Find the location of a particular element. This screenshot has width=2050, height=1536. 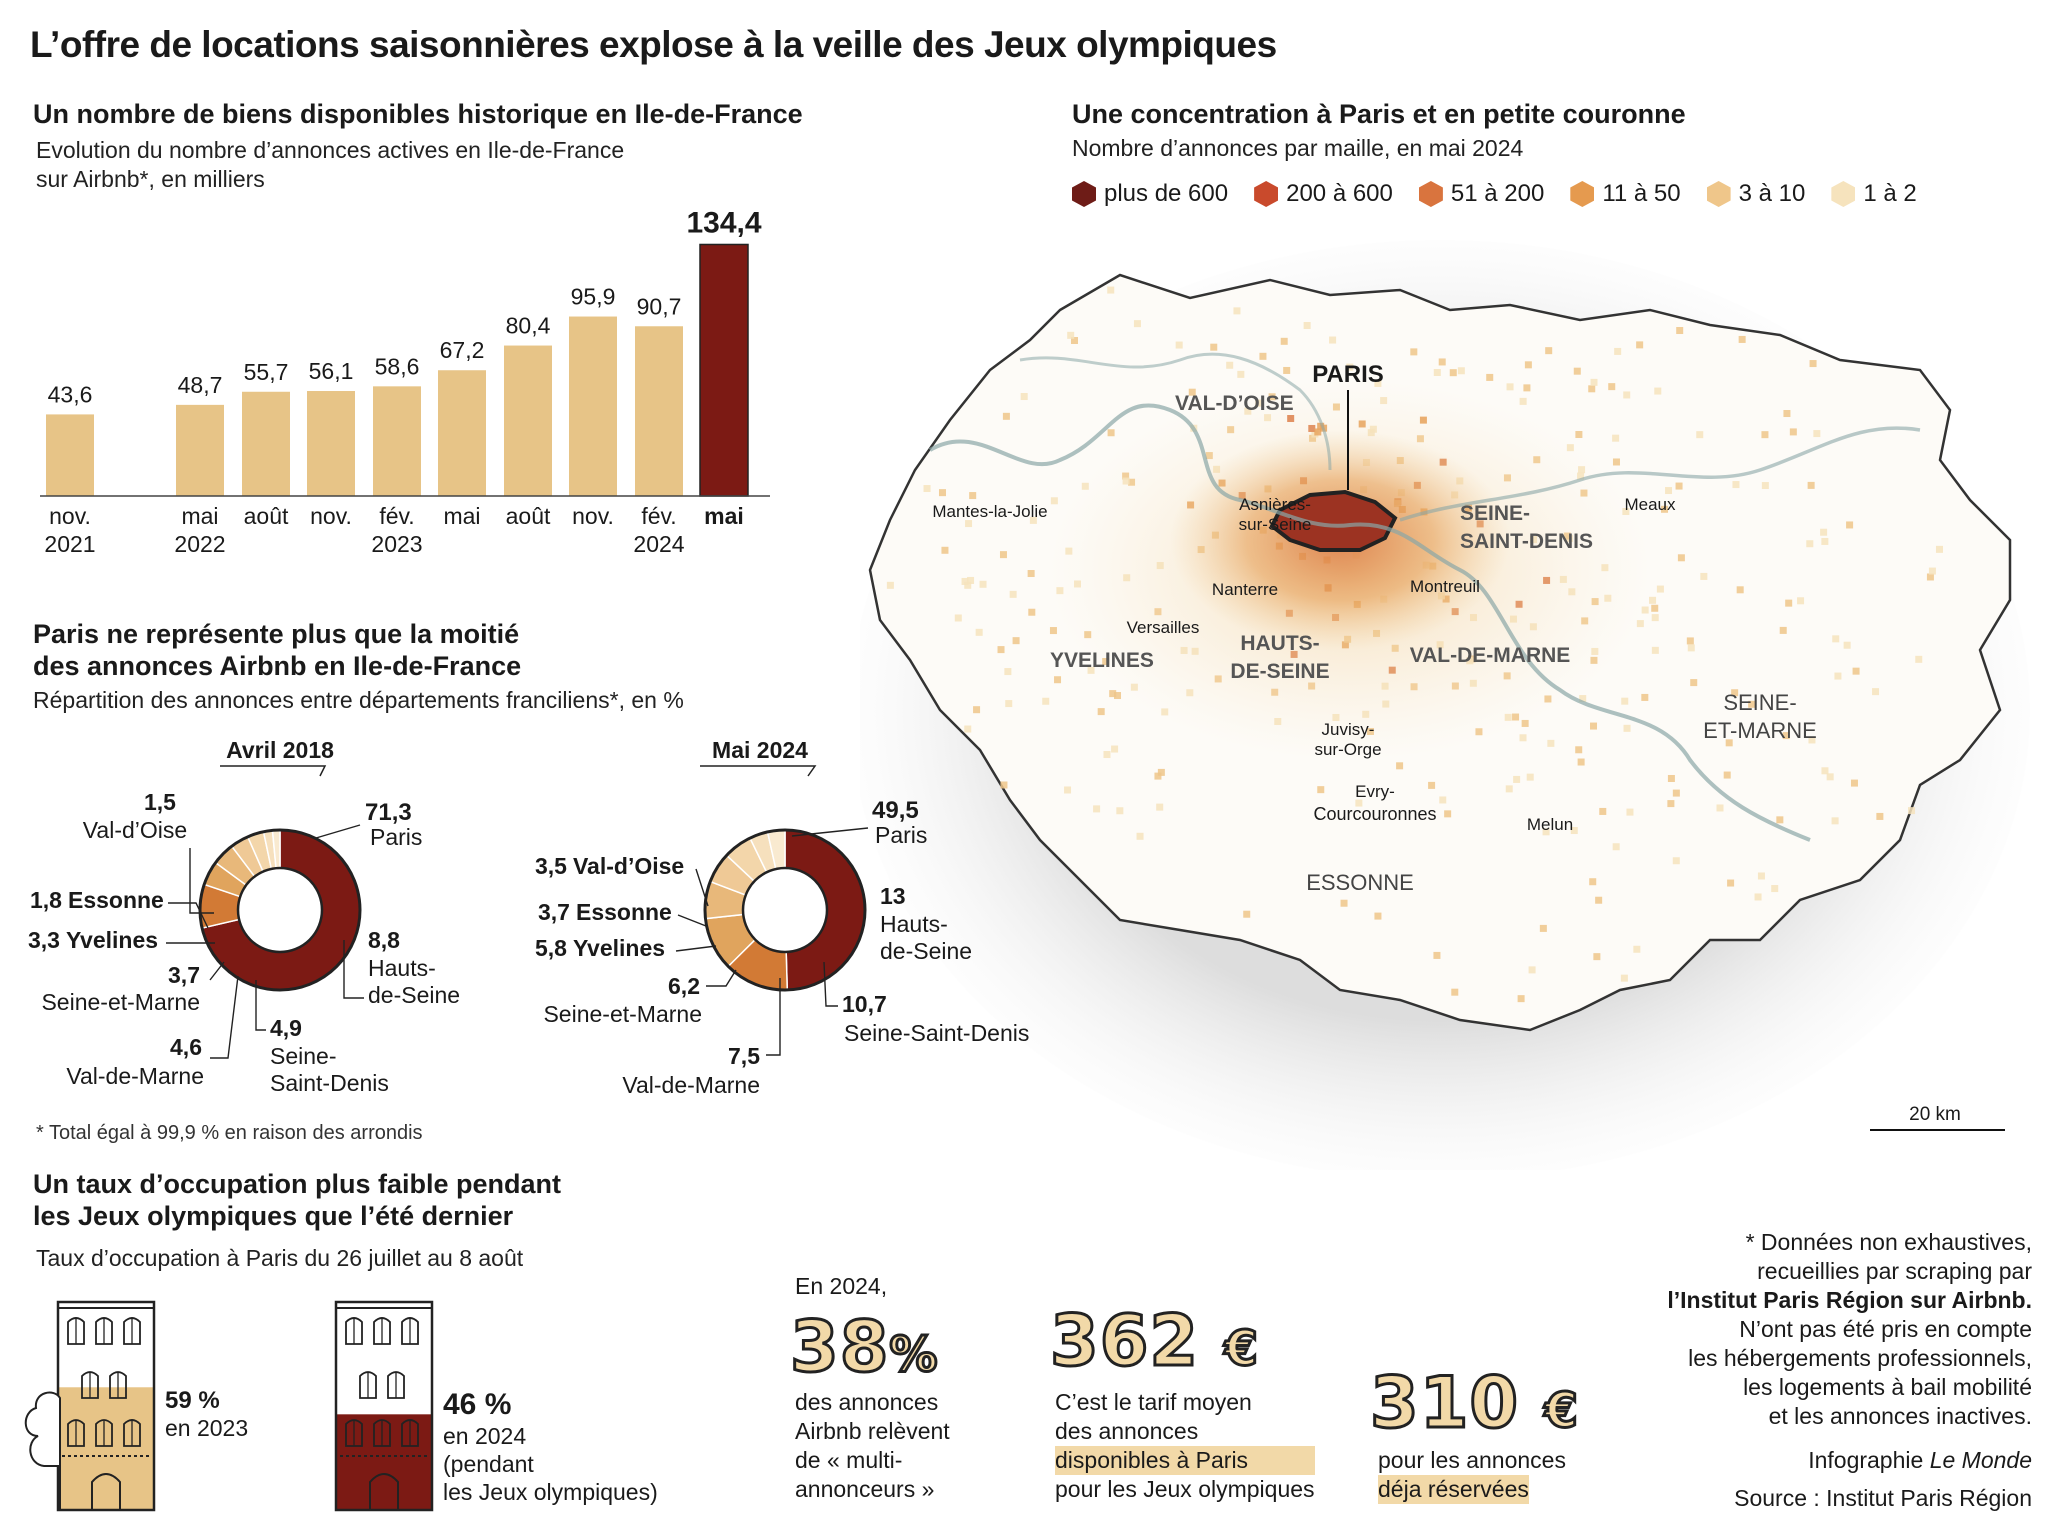

bar-tick-label-year: 2024 is located at coordinates (658, 544).